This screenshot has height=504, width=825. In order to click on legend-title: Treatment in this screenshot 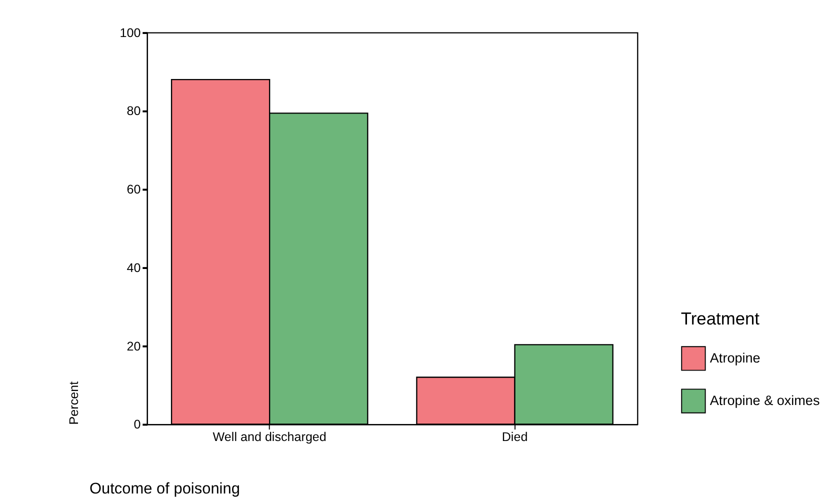, I will do `click(720, 318)`.